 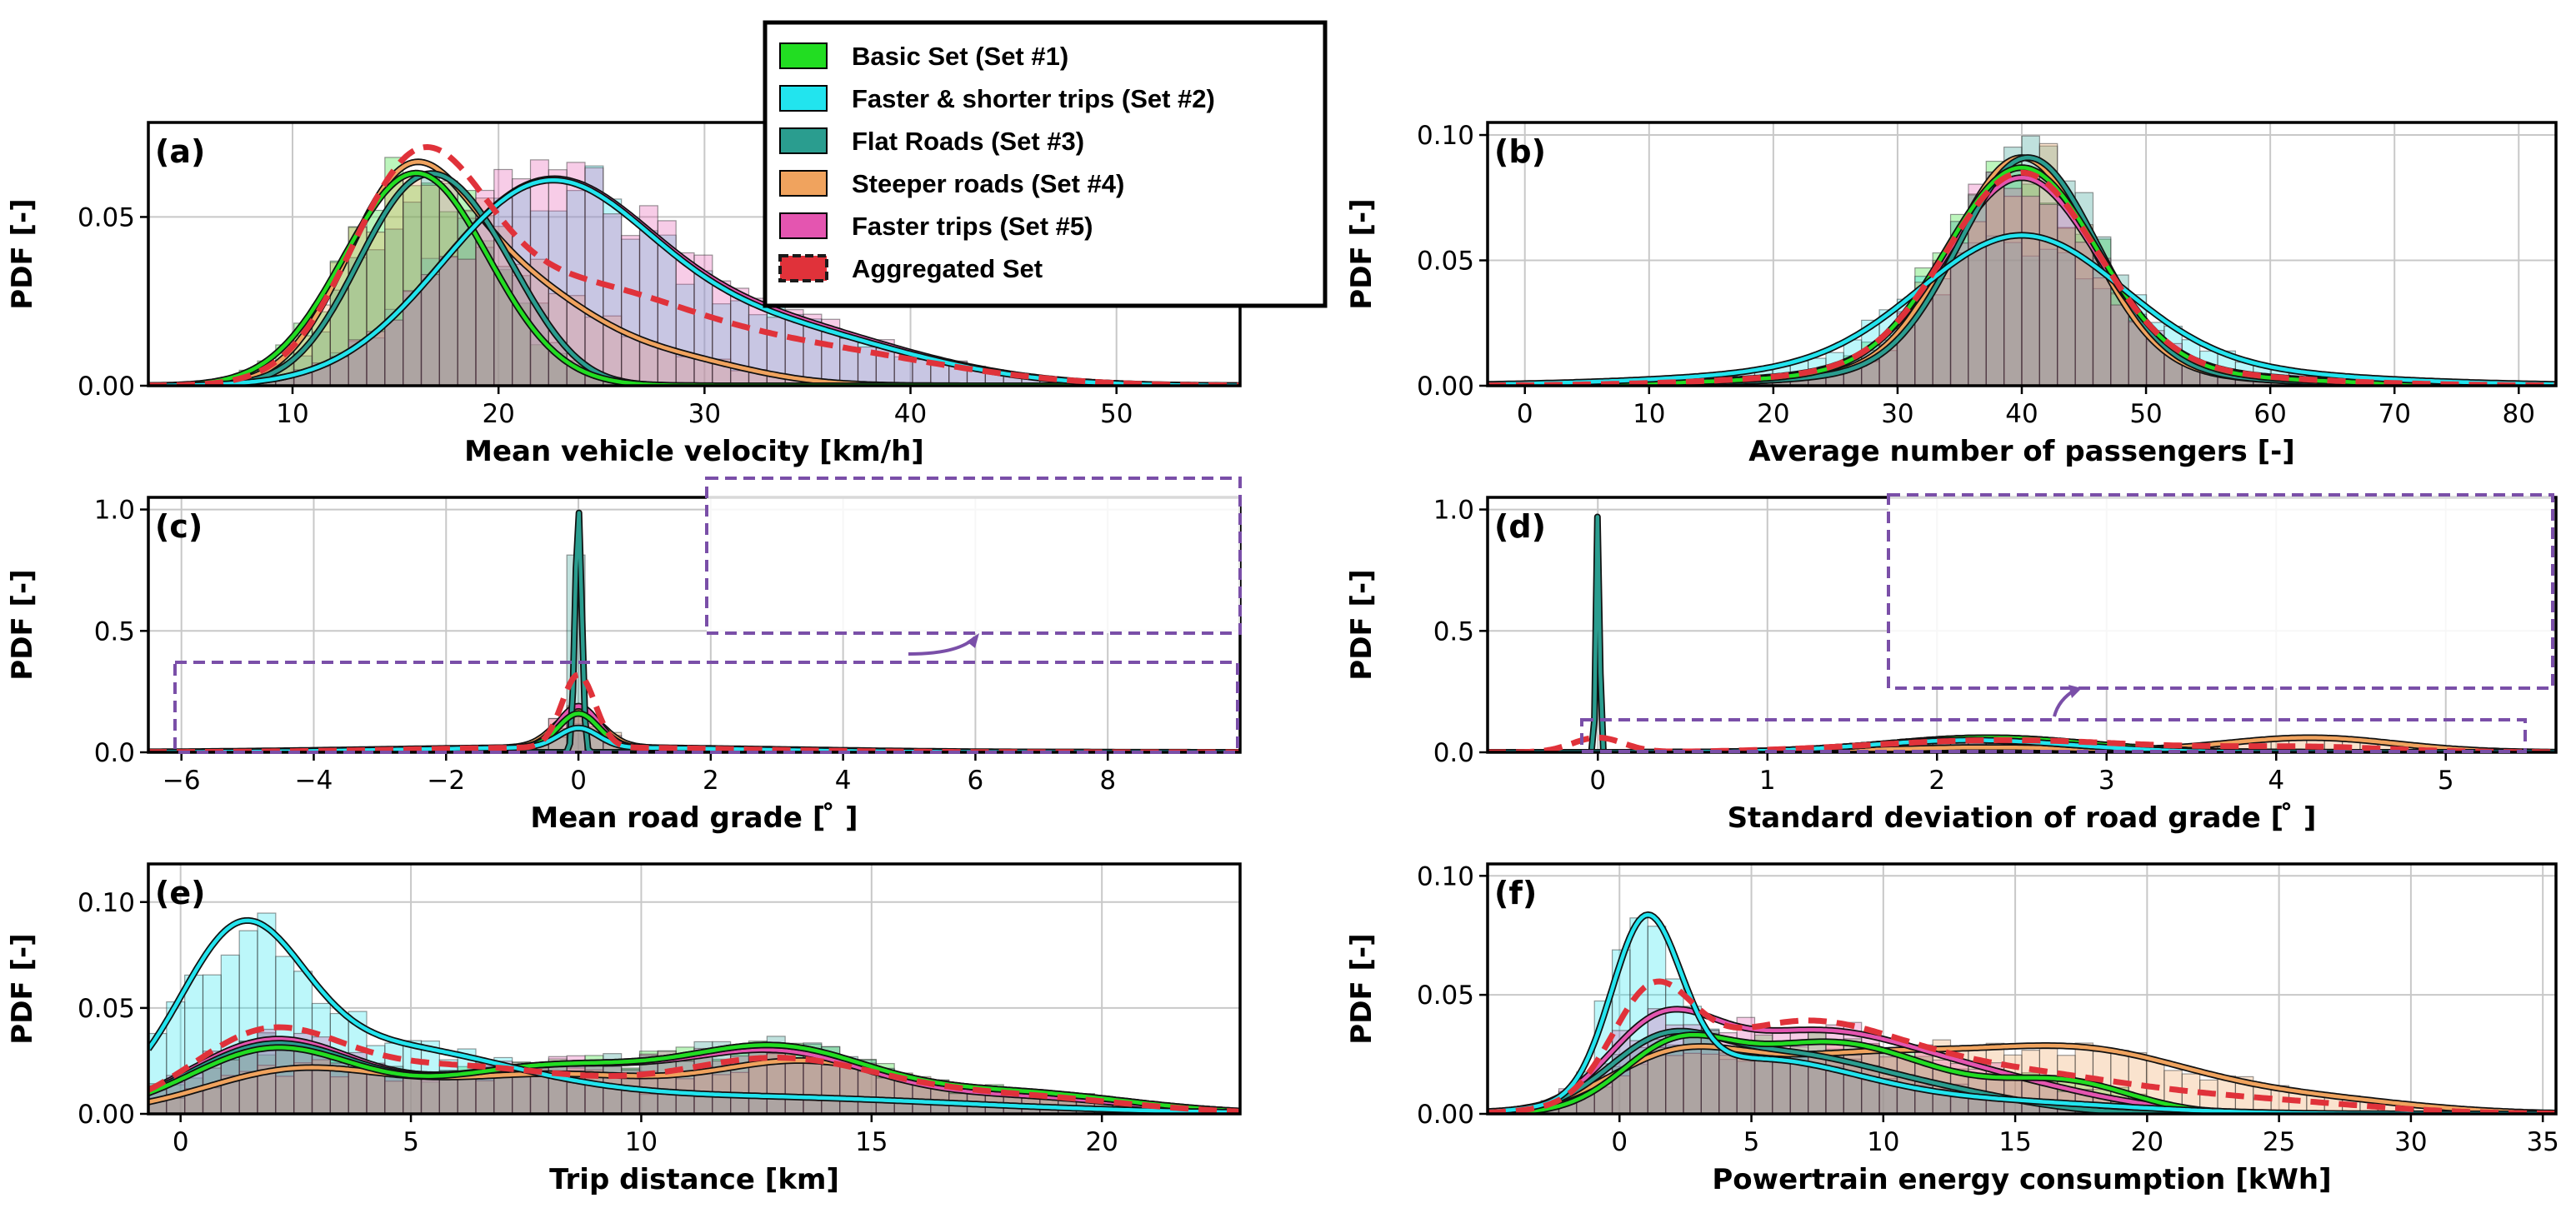 I want to click on legend-entry-agg: Aggregated Set, so click(x=910, y=268).